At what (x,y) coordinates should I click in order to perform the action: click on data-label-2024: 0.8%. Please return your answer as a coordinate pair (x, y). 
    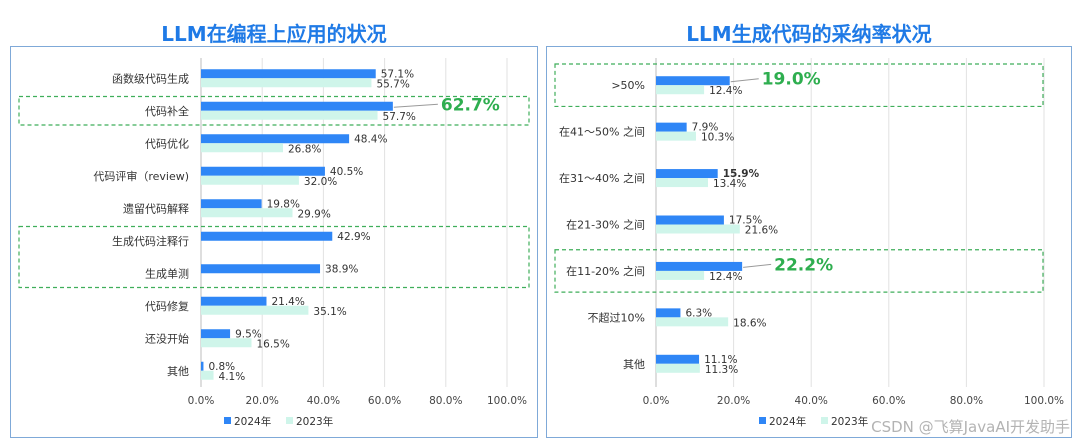
    Looking at the image, I should click on (221, 367).